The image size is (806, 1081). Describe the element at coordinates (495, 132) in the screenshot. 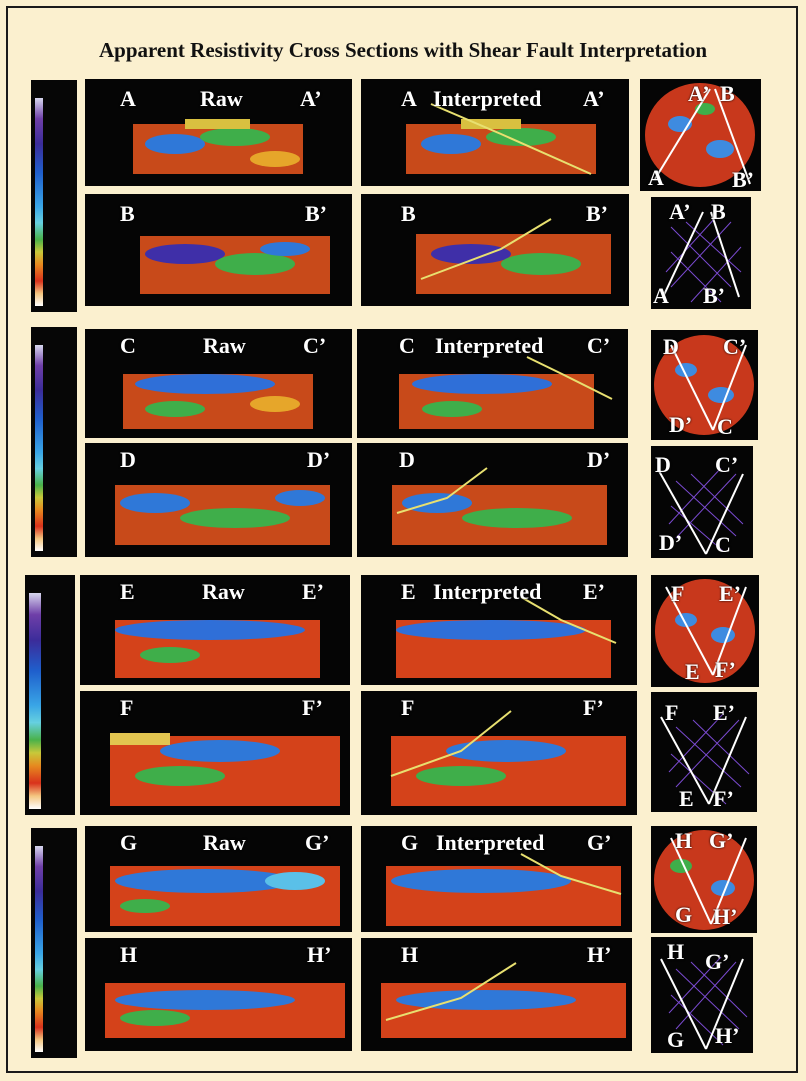

I see `section-interpreted-a: A Interpreted A’` at that location.